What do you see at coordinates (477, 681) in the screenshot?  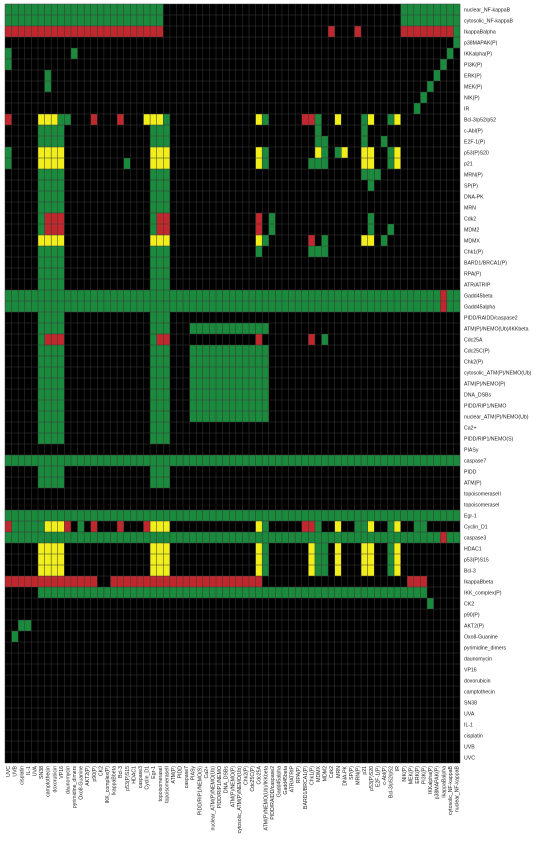 I see `row-label: doxorubicin` at bounding box center [477, 681].